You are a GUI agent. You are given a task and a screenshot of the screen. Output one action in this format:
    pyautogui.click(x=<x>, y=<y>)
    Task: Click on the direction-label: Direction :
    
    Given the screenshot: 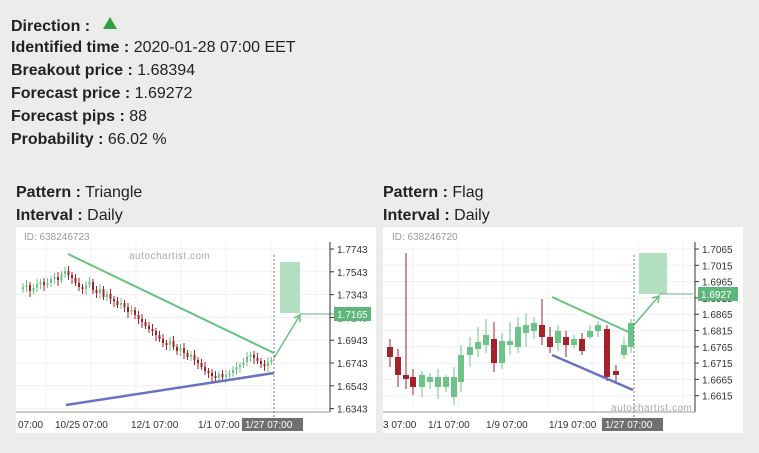 What is the action you would take?
    pyautogui.click(x=51, y=26)
    